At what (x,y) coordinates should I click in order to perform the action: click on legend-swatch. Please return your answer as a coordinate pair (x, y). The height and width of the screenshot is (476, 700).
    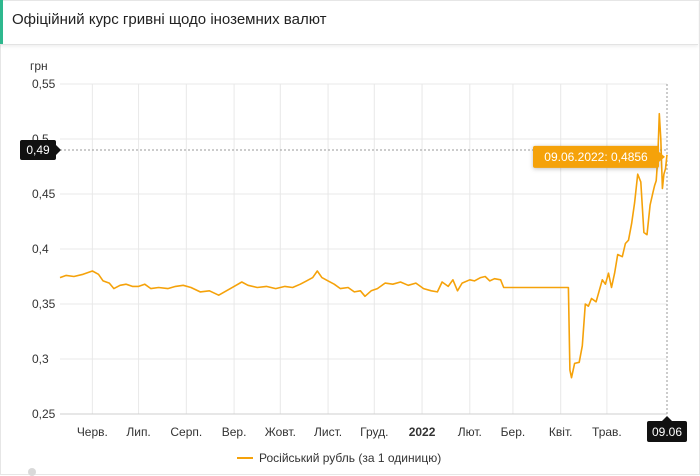
    Looking at the image, I should click on (245, 458).